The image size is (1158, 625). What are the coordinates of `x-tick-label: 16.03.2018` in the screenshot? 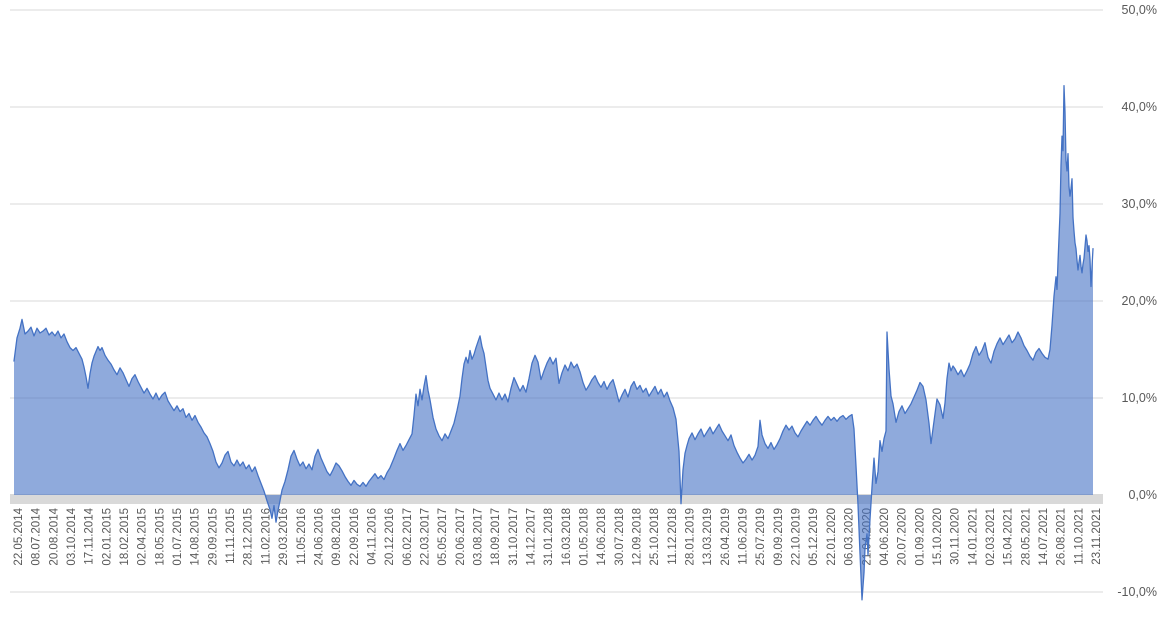 It's located at (567, 537).